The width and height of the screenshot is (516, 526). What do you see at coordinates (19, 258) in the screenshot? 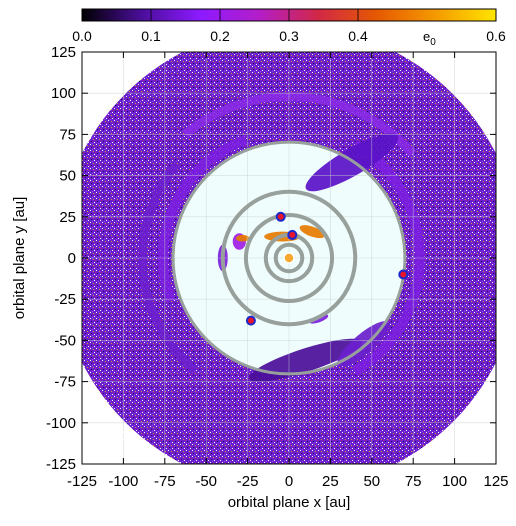
I see `y-axis-label: orbital plane y [au]` at bounding box center [19, 258].